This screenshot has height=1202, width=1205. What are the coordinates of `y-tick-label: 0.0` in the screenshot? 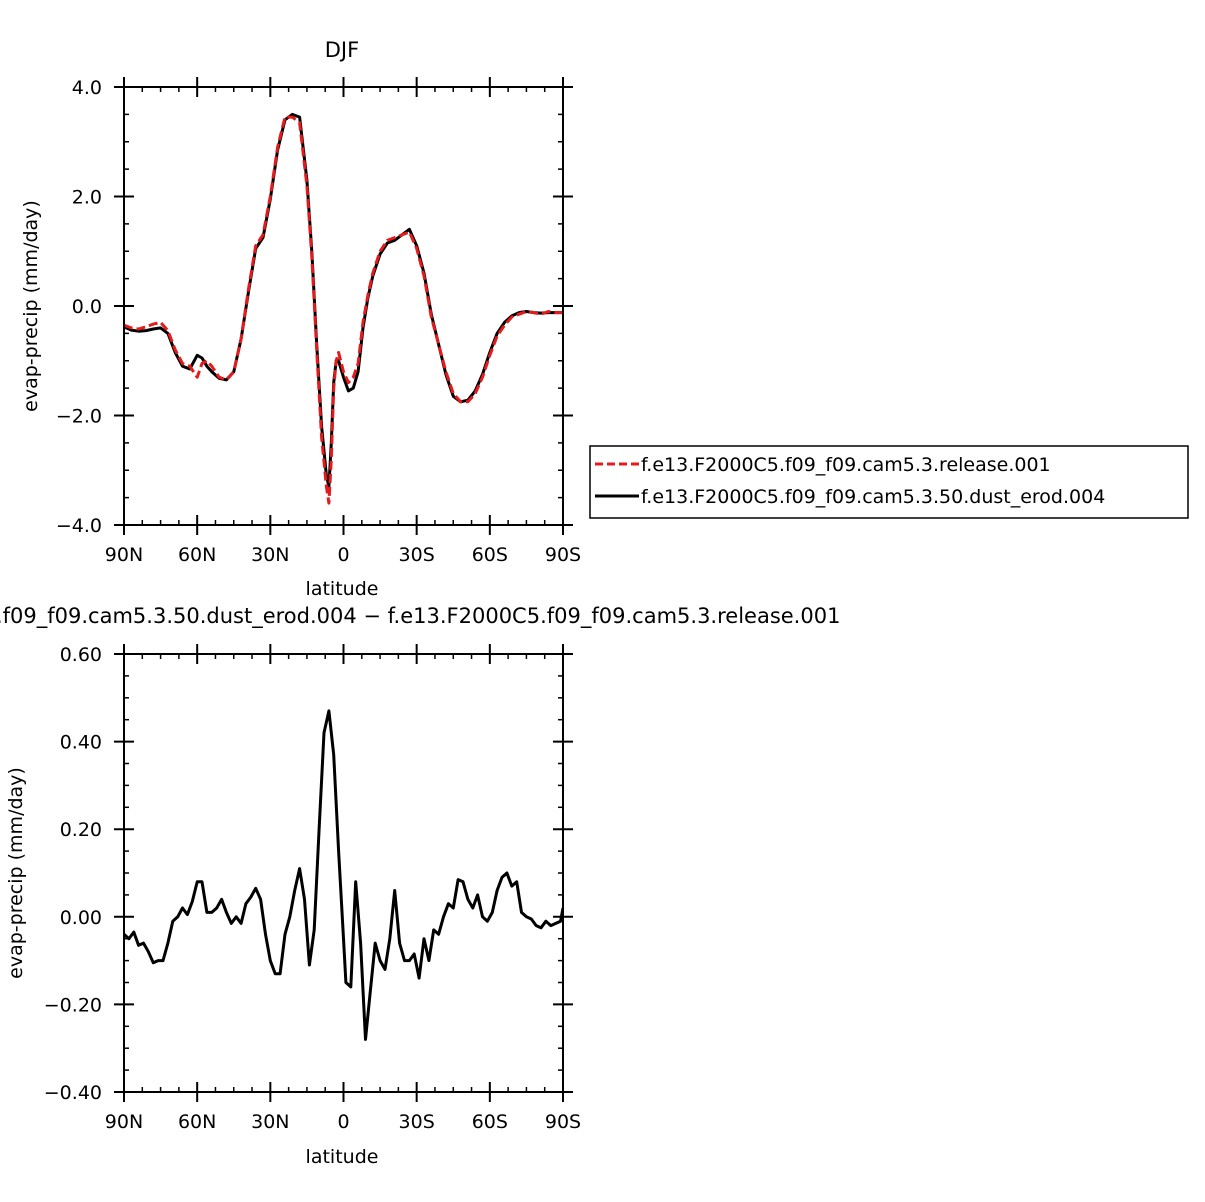 It's located at (87, 307).